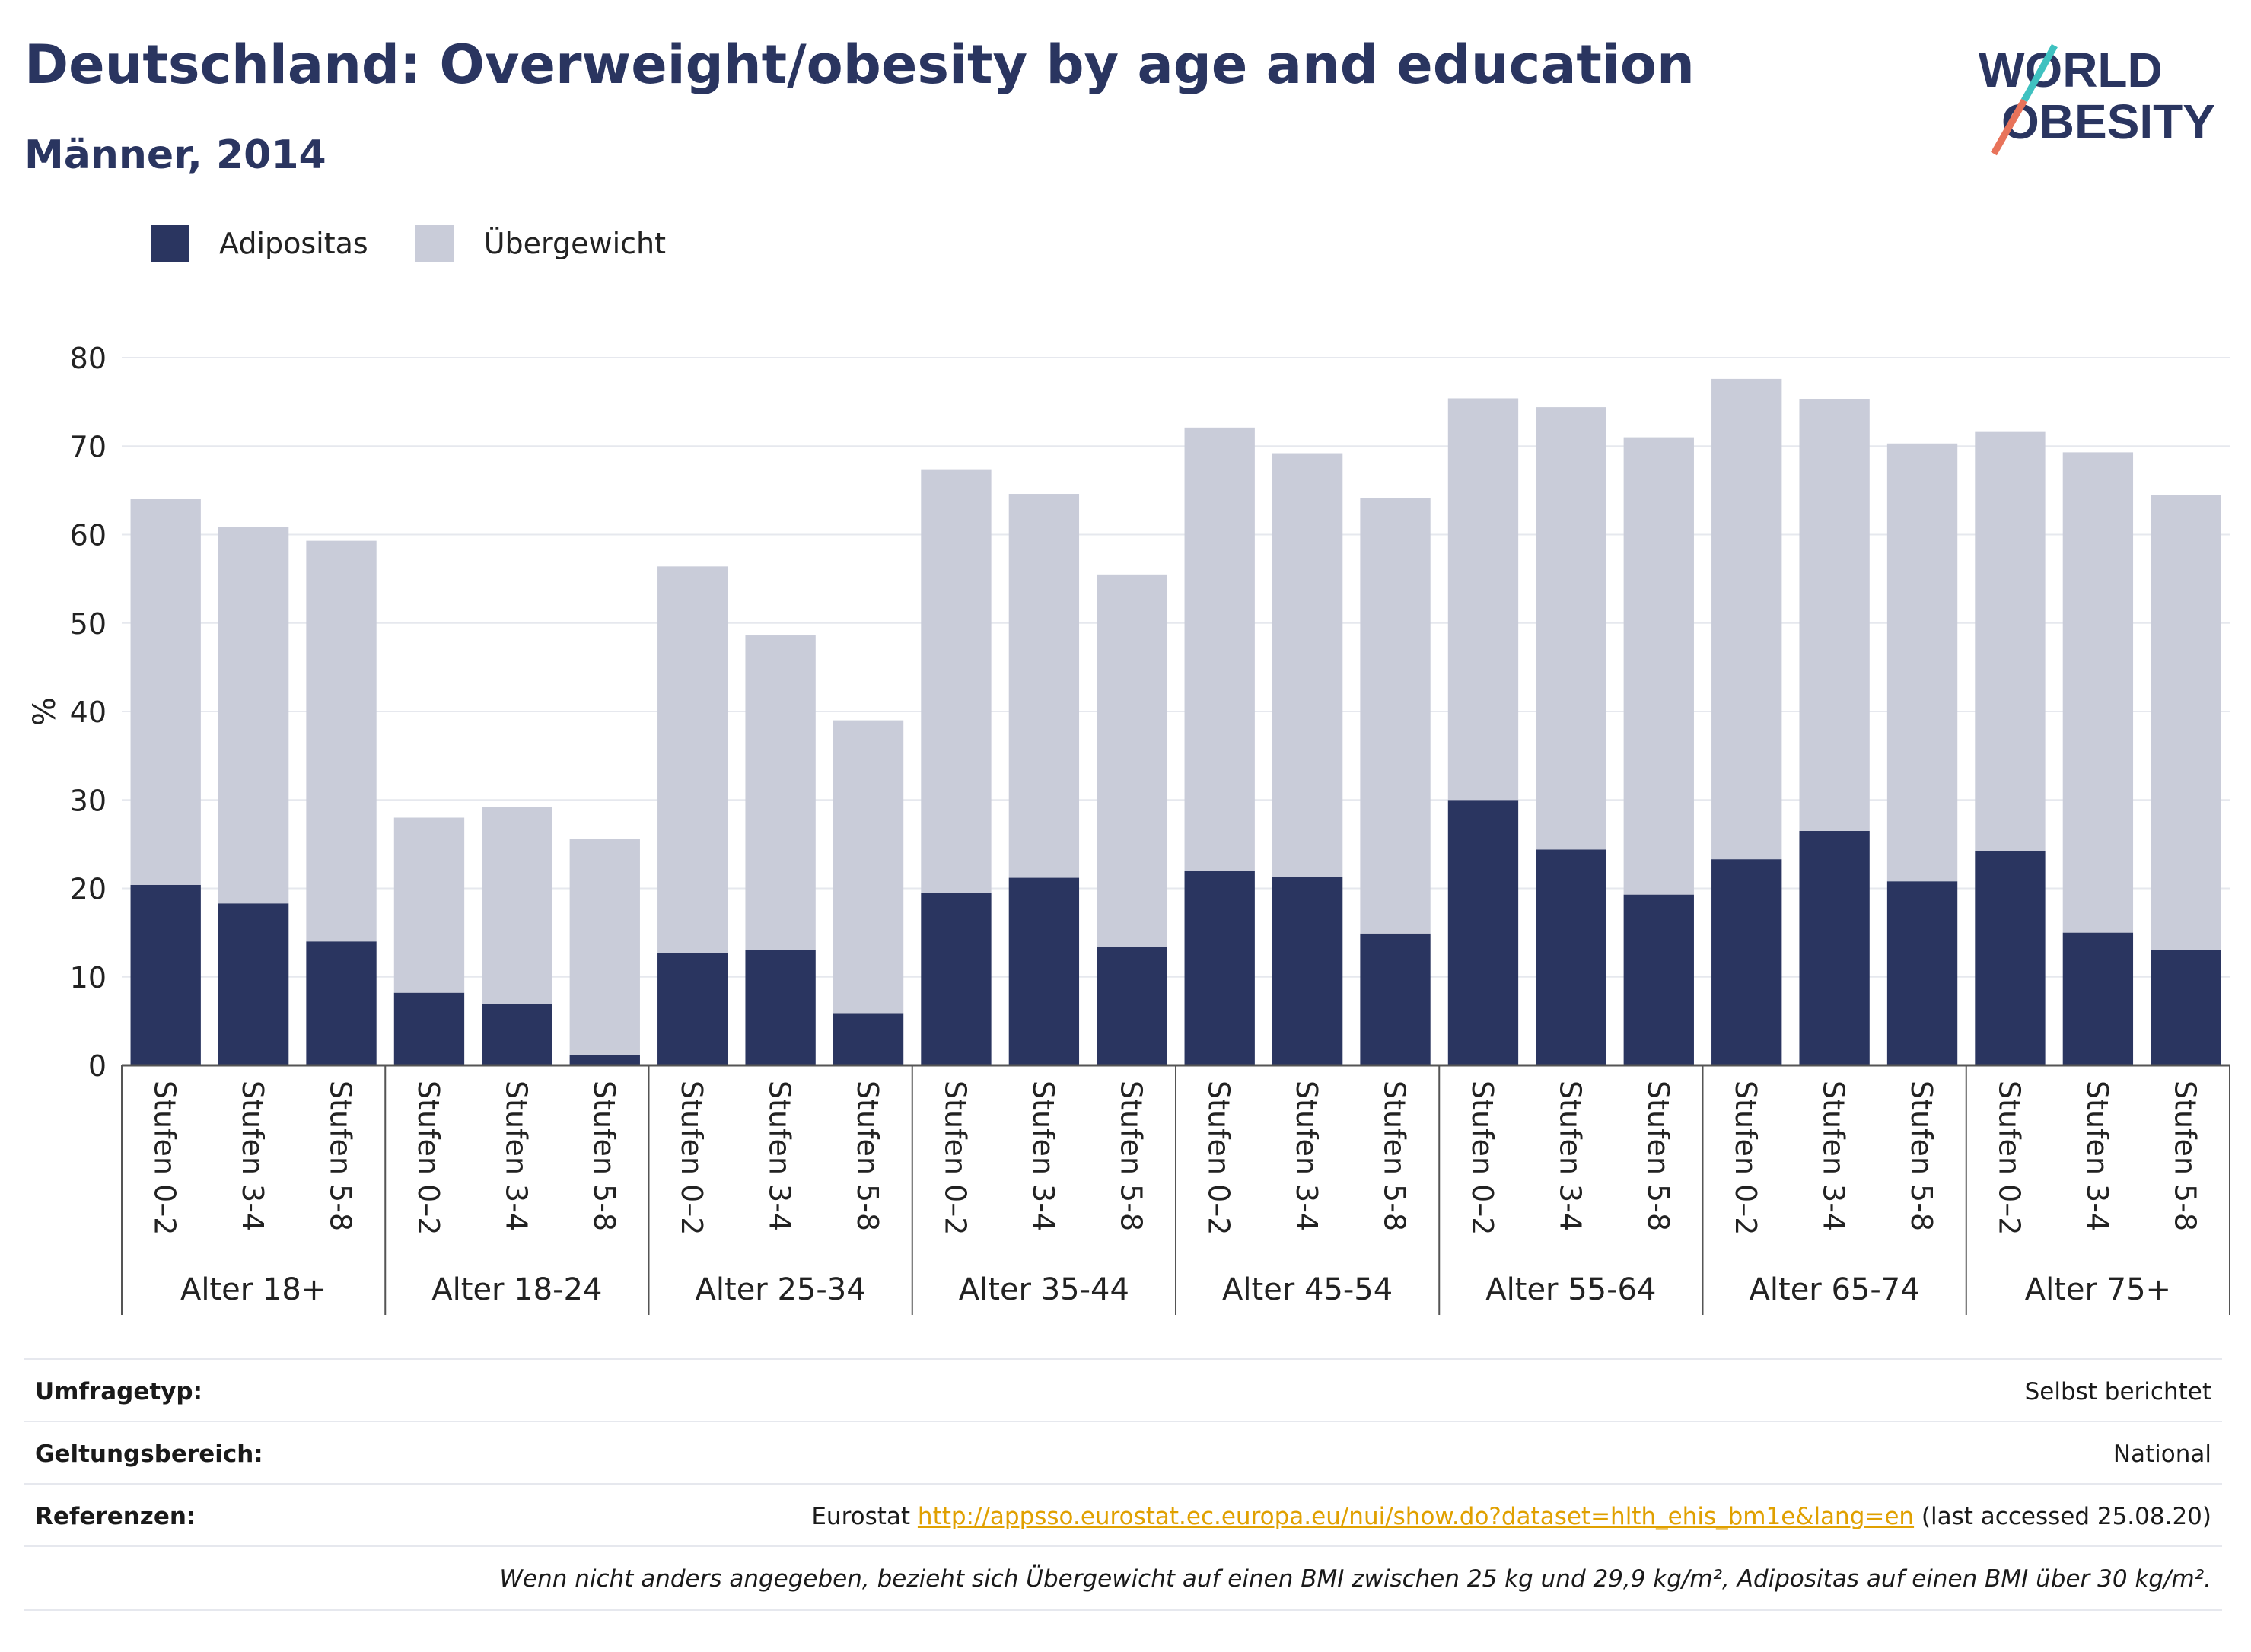 The width and height of the screenshot is (2251, 1652). What do you see at coordinates (2062, 1516) in the screenshot?
I see `reference-suffix: (last accessed 25.08.20)` at bounding box center [2062, 1516].